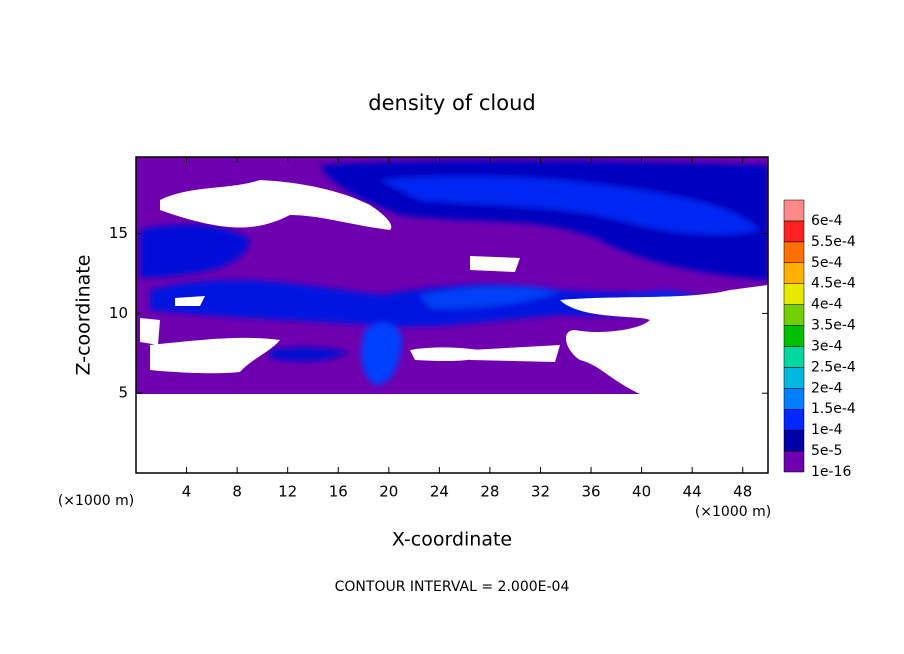 This screenshot has height=654, width=904. I want to click on x-tick-label: 48, so click(742, 492).